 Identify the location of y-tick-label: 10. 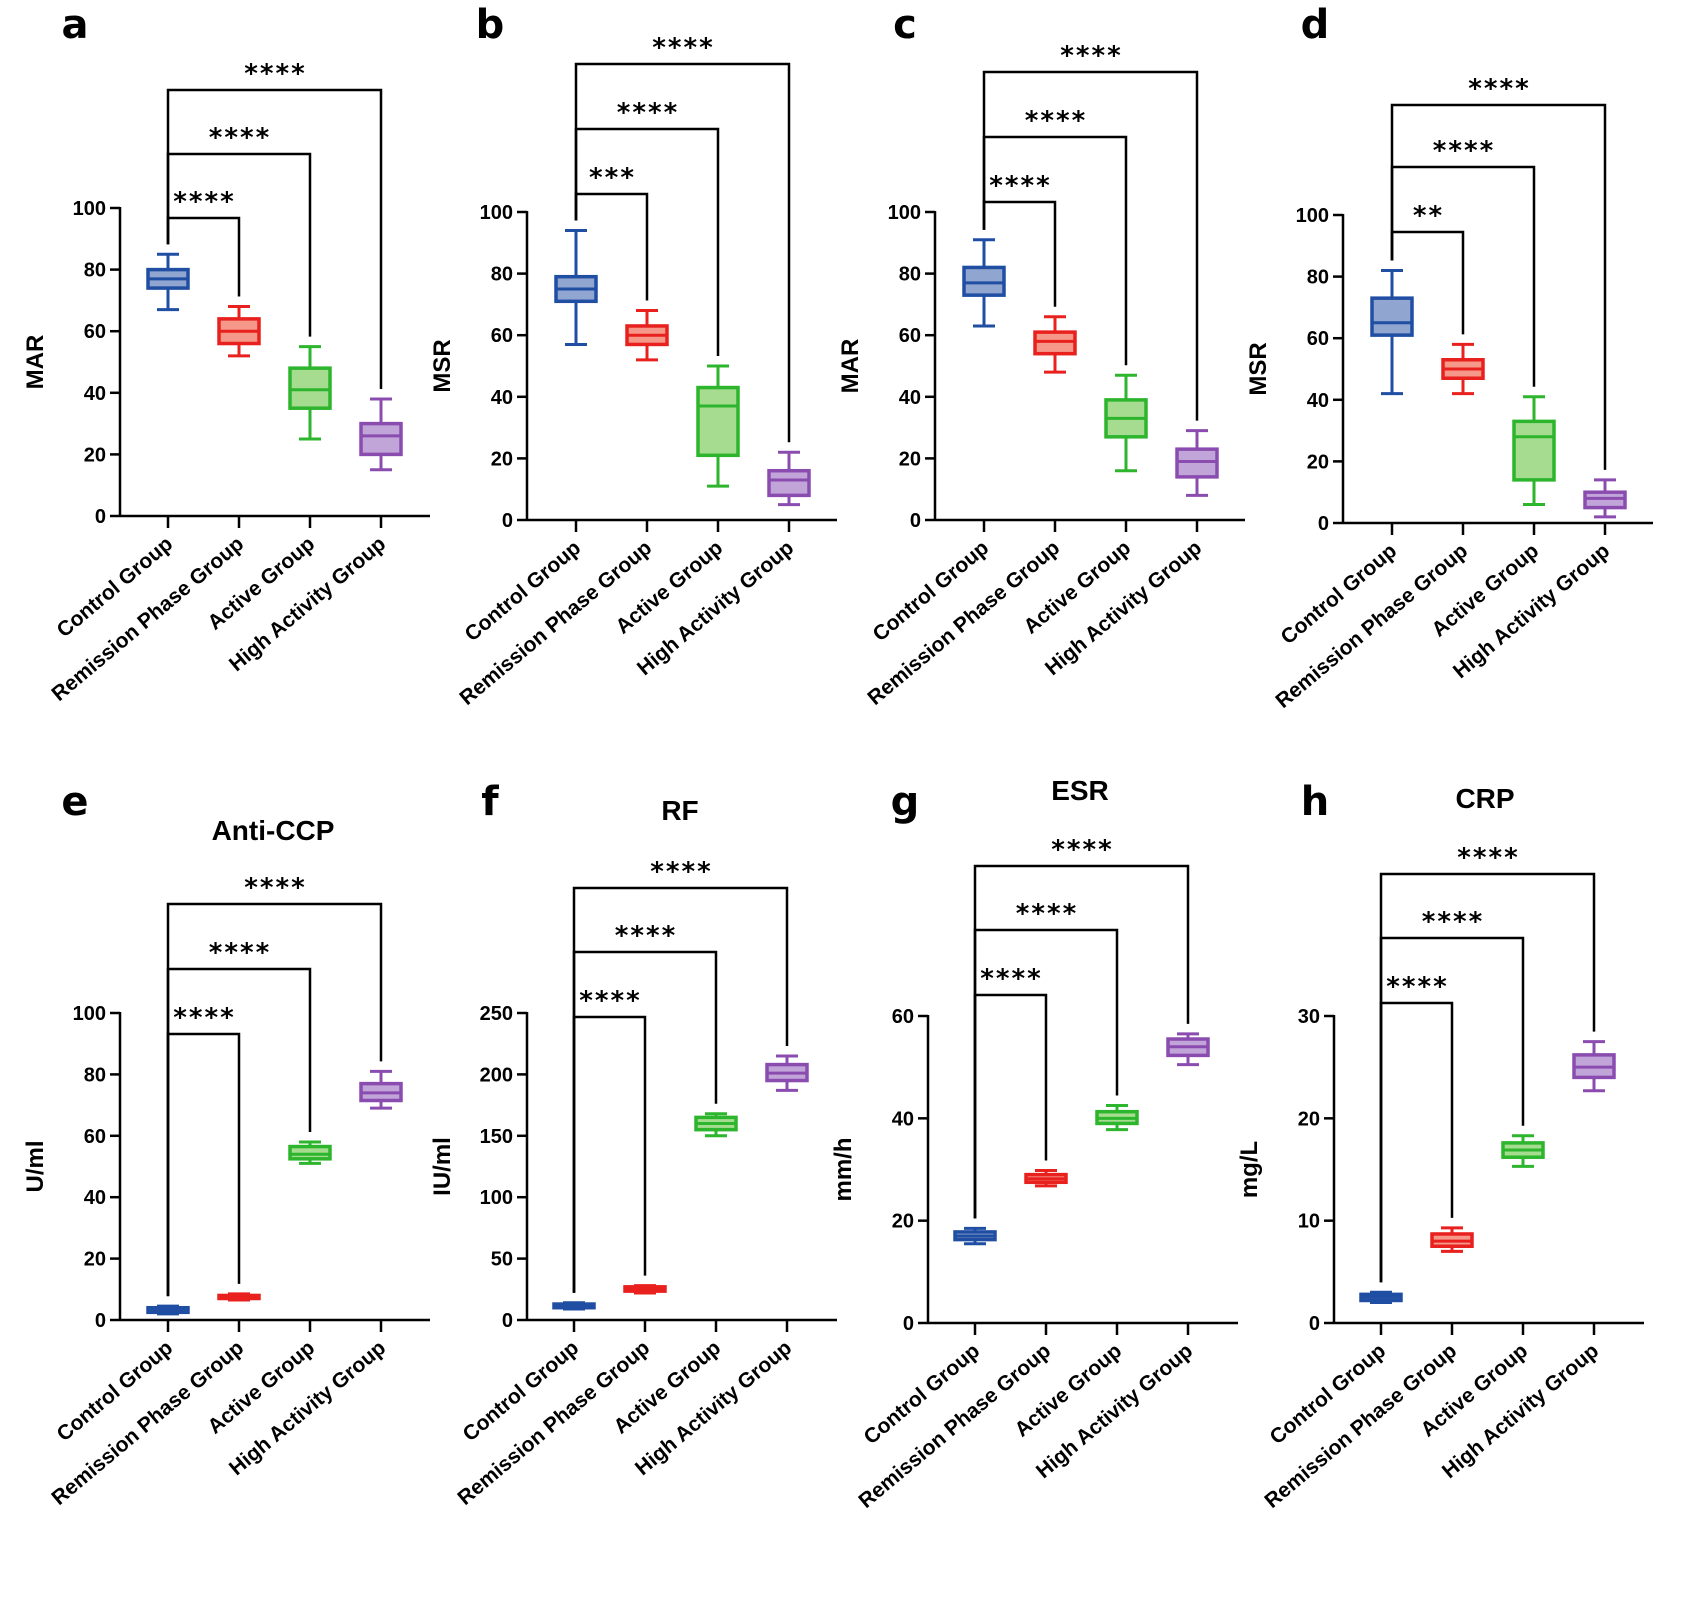
(1309, 1222).